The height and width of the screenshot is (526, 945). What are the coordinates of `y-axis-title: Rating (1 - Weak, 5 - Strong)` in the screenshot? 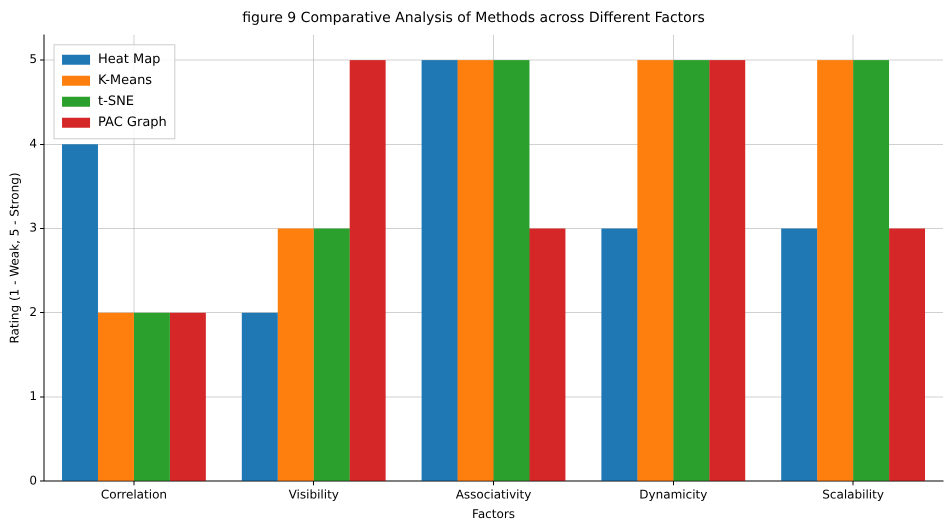 It's located at (14, 258).